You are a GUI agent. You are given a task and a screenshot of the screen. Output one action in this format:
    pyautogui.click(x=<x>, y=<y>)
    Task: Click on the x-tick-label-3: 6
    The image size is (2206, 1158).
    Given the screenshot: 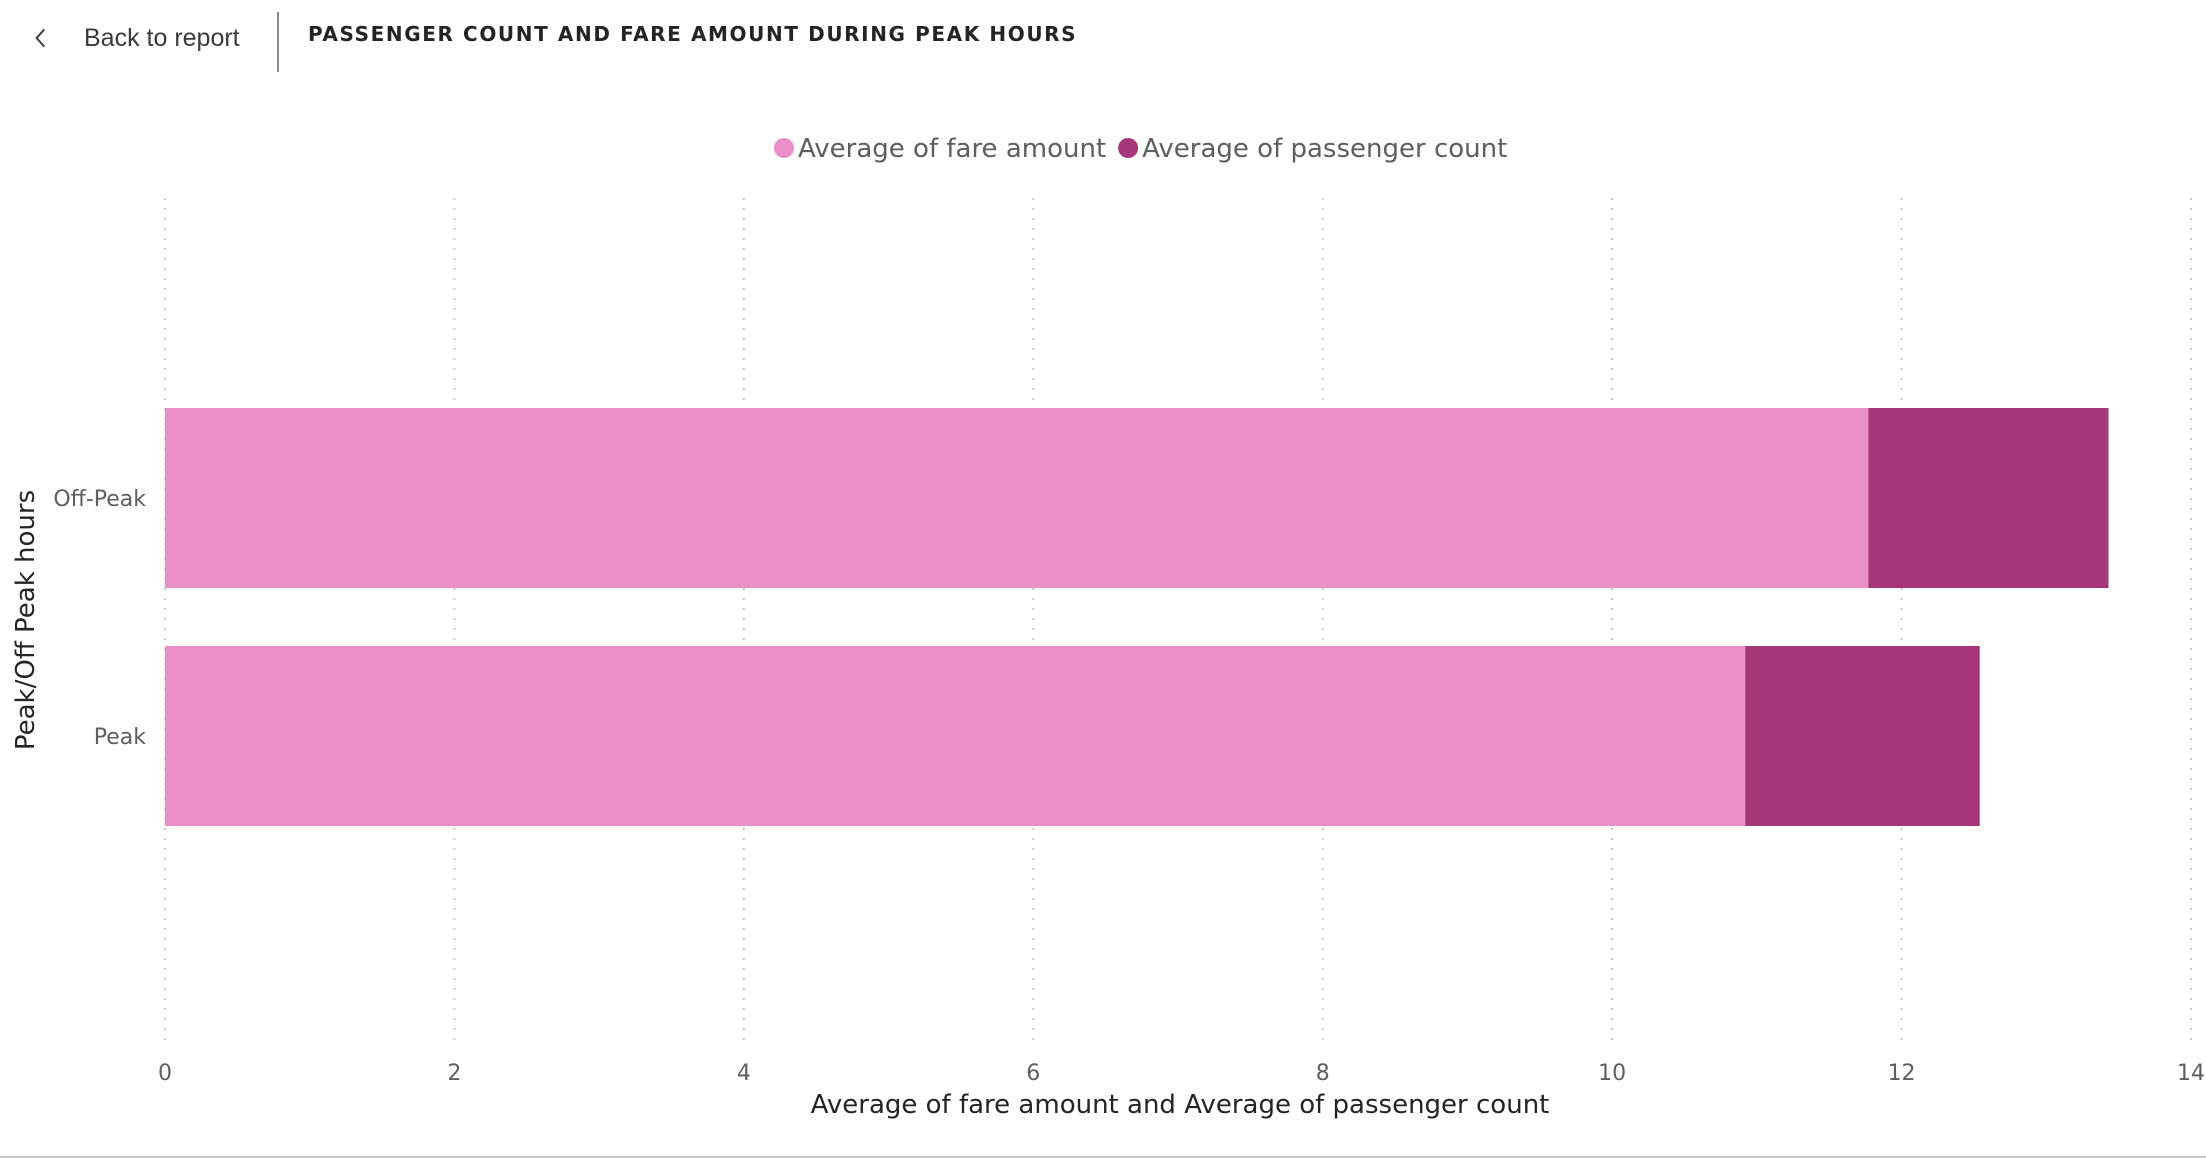 What is the action you would take?
    pyautogui.click(x=1033, y=1073)
    